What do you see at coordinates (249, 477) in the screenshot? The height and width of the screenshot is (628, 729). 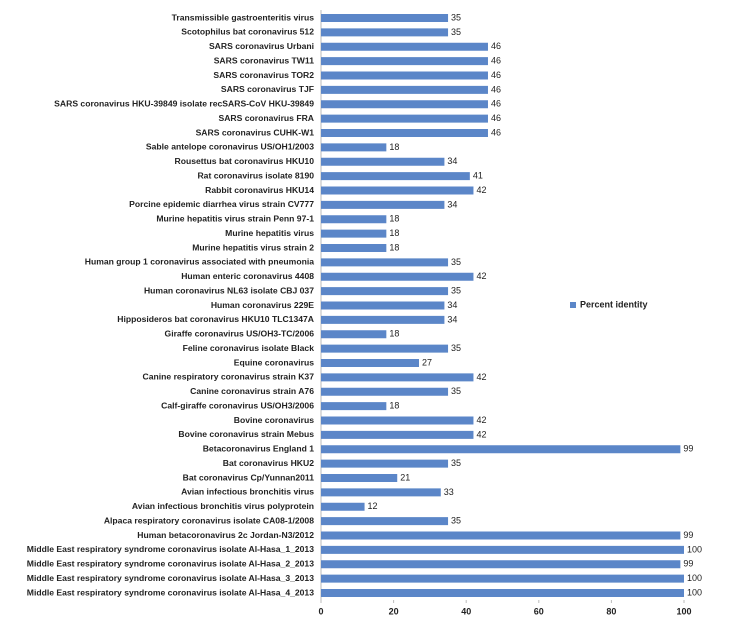 I see `y-tick-label: Bat coronavirus Cp/Yunnan2011` at bounding box center [249, 477].